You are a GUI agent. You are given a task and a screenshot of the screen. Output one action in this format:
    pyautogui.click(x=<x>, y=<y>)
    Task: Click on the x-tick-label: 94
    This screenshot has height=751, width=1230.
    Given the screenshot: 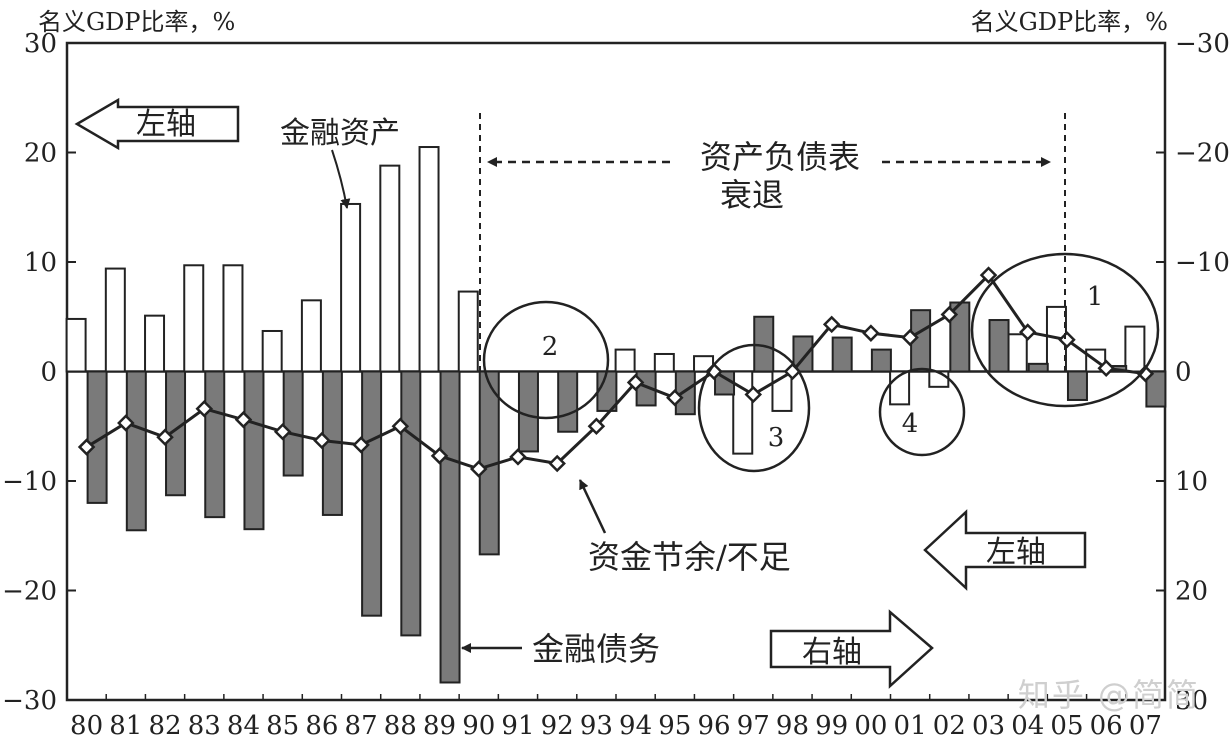 What is the action you would take?
    pyautogui.click(x=635, y=726)
    